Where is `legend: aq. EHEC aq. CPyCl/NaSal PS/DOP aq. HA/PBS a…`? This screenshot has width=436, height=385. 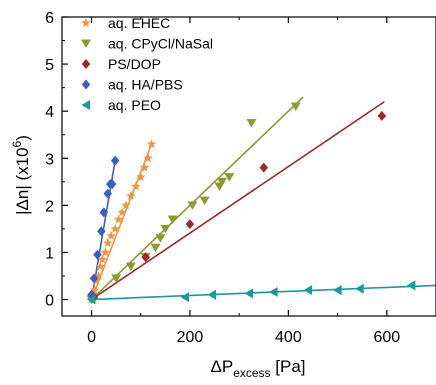 legend: aq. EHEC aq. CPyCl/NaSal PS/DOP aq. HA/PBS a… is located at coordinates (147, 64).